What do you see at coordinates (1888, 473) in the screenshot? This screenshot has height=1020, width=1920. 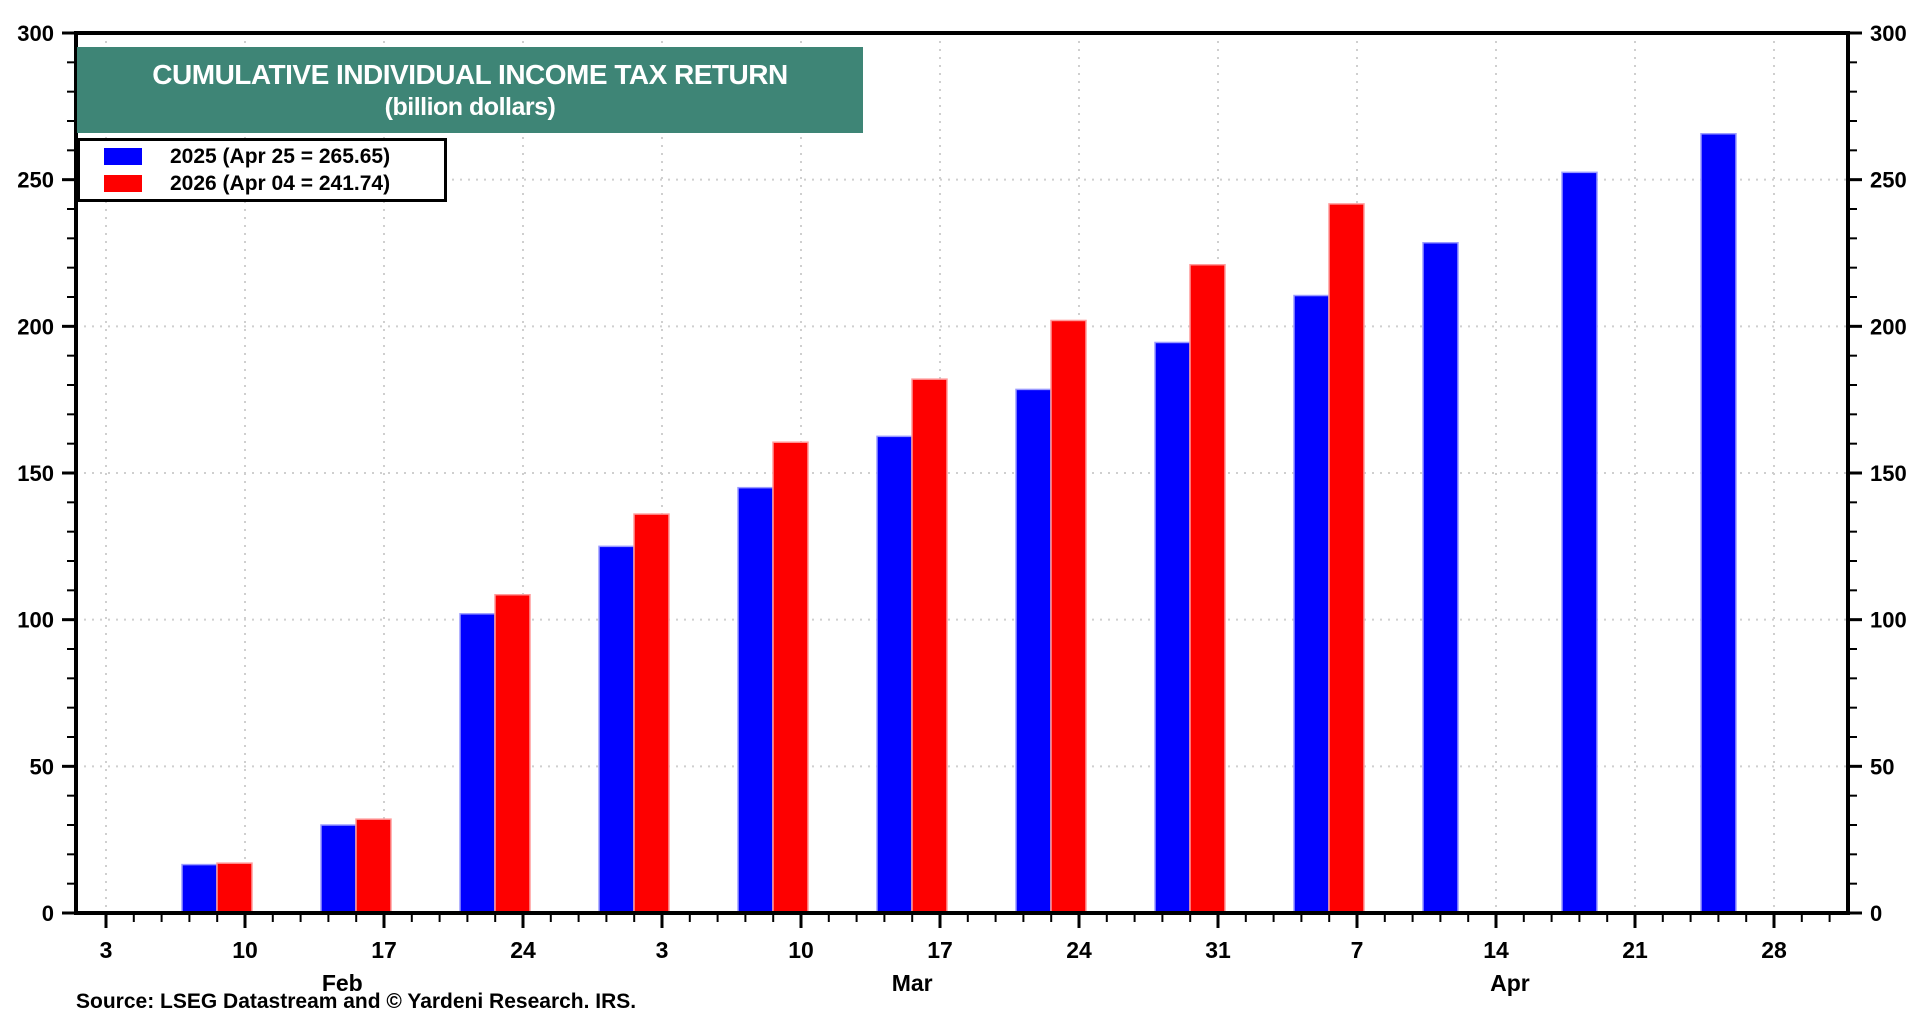 I see `y-tick-label-right: 150` at bounding box center [1888, 473].